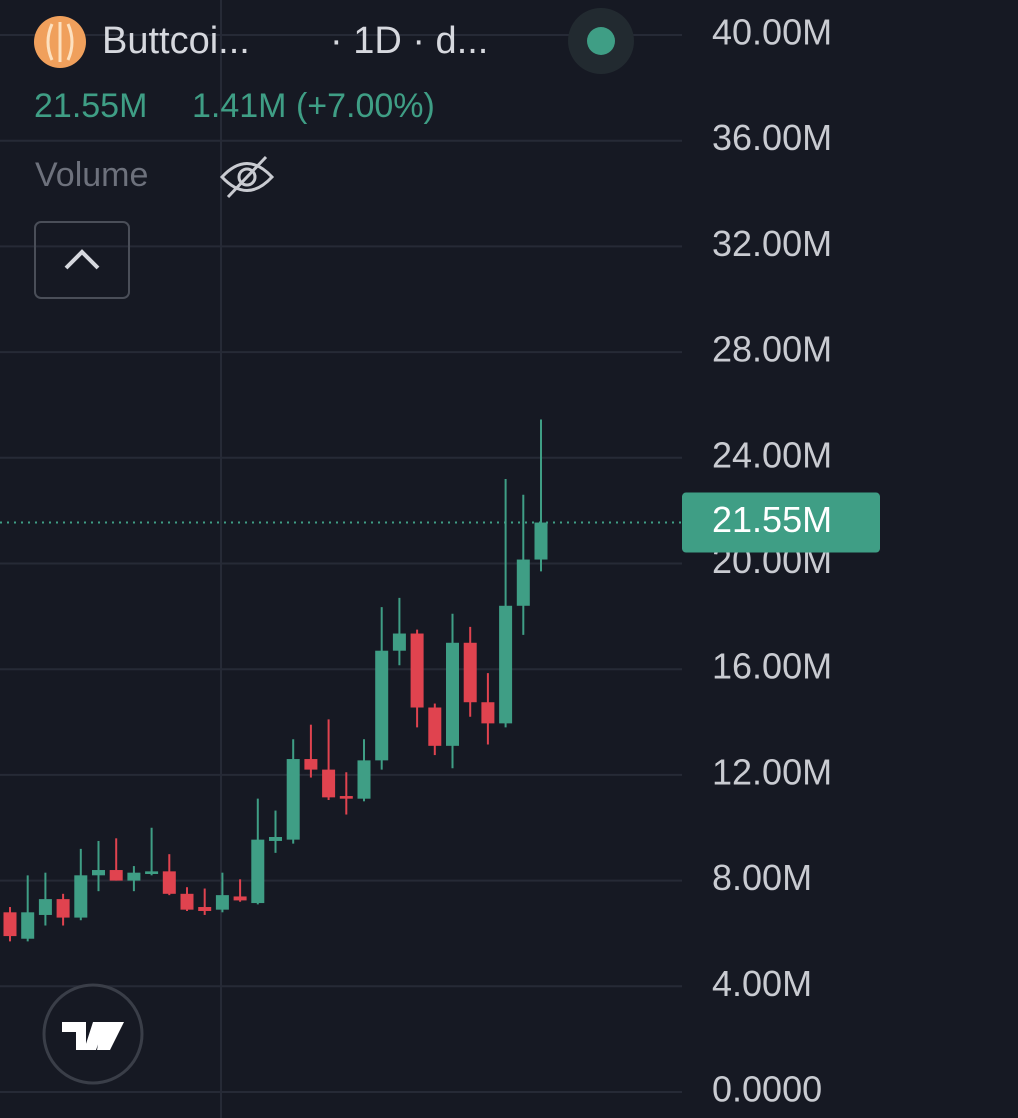  Describe the element at coordinates (601, 41) in the screenshot. I see `status-dot` at that location.